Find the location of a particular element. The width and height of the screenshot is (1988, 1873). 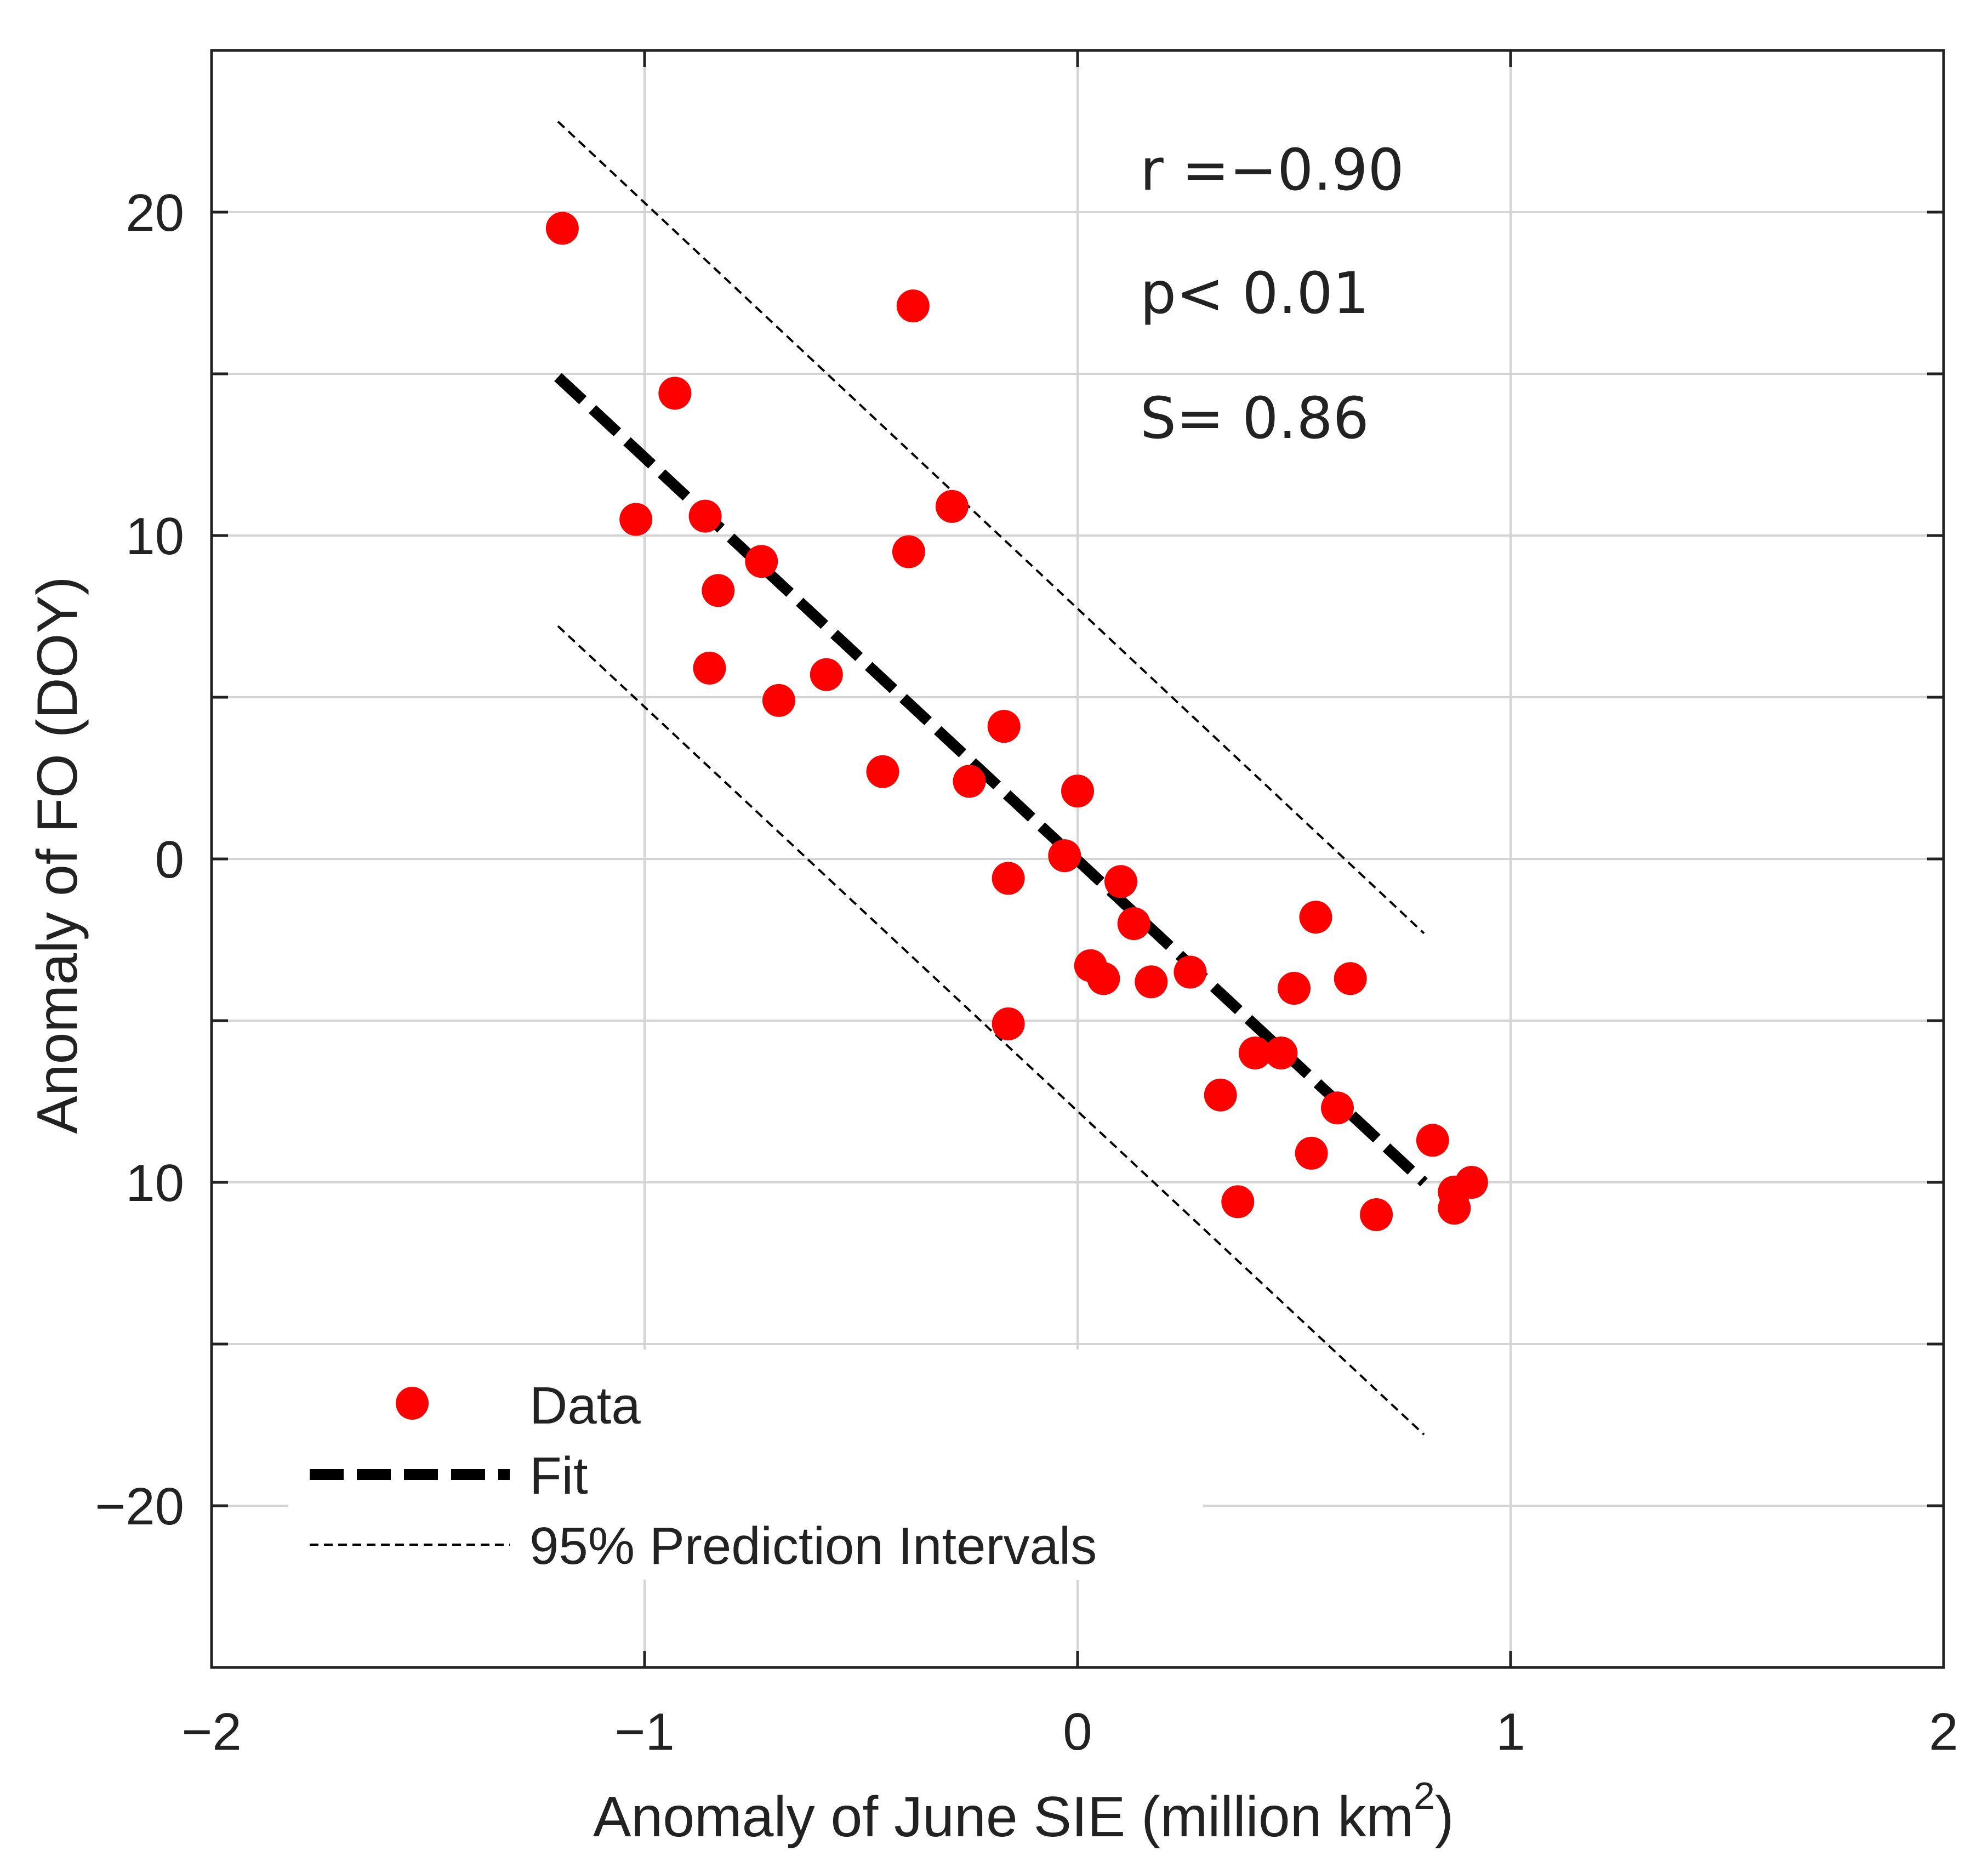

x-tick-label: 0 is located at coordinates (1077, 1732).